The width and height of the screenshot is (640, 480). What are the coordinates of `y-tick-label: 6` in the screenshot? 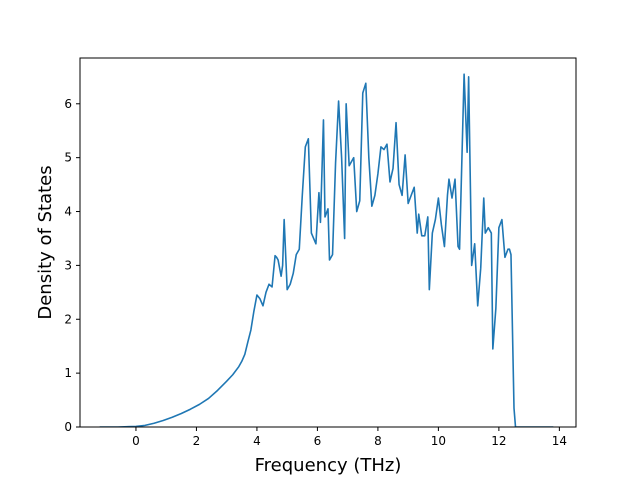 It's located at (68, 104).